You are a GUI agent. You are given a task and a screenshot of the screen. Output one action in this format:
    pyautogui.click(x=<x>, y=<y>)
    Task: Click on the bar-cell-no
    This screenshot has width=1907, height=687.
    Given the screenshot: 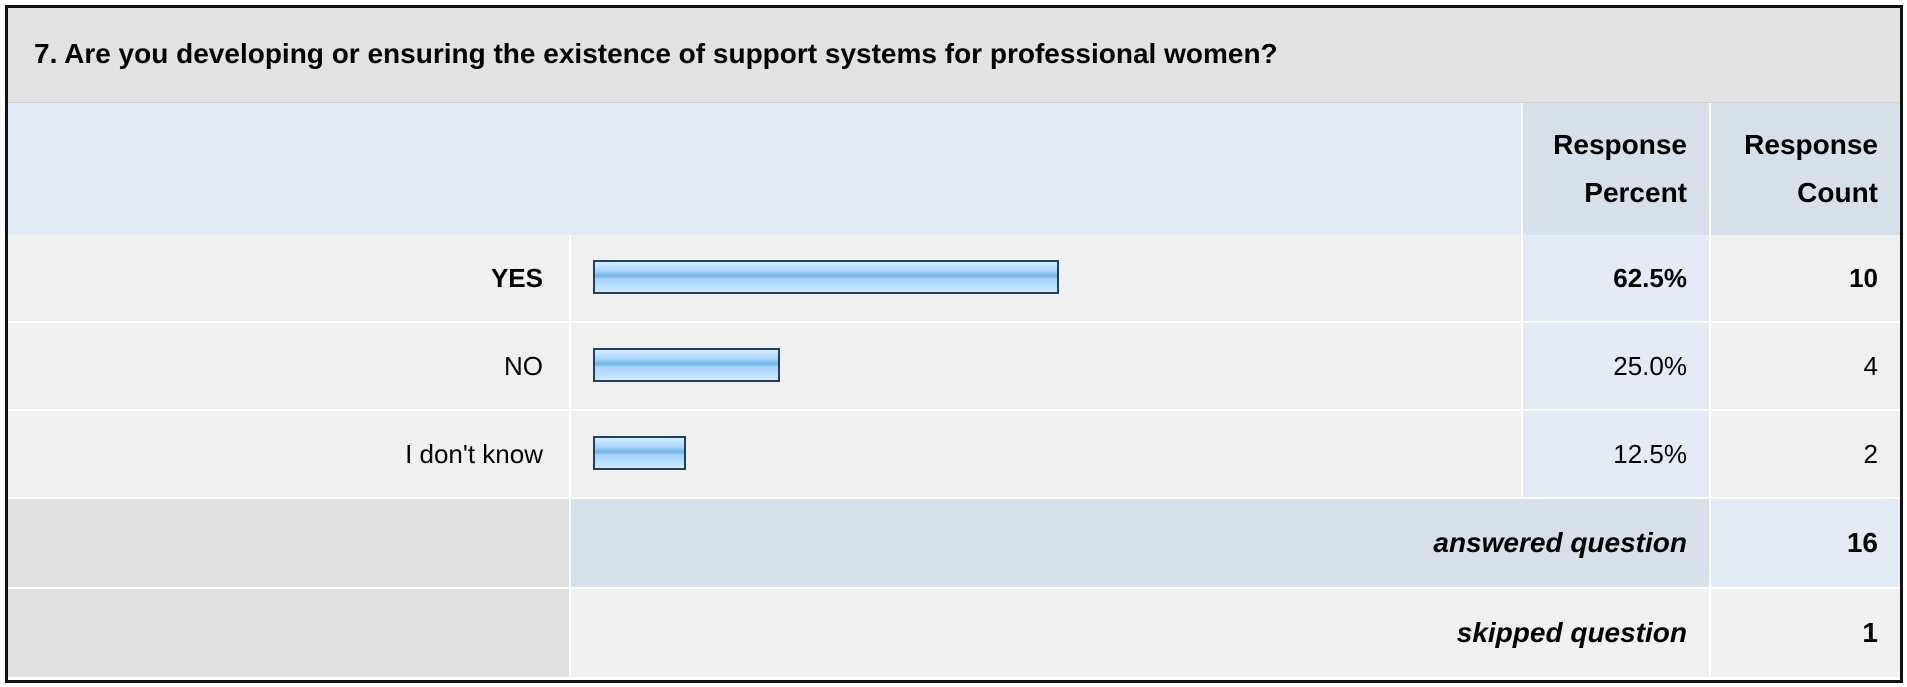 What is the action you would take?
    pyautogui.click(x=1046, y=367)
    